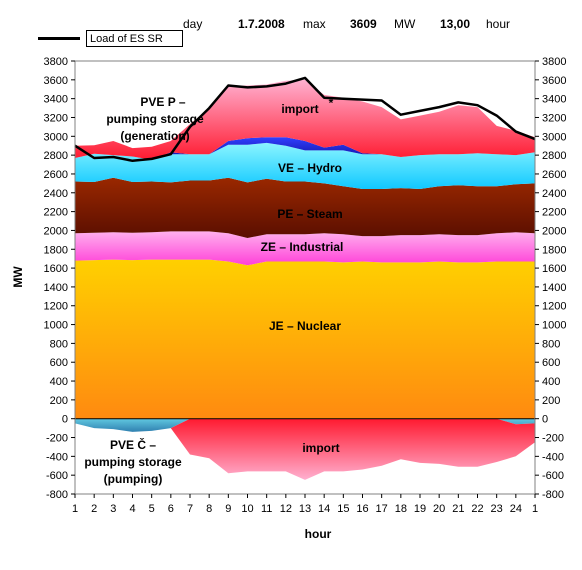 This screenshot has height=570, width=582. What do you see at coordinates (455, 24) in the screenshot?
I see `header-hour-value: 13,00` at bounding box center [455, 24].